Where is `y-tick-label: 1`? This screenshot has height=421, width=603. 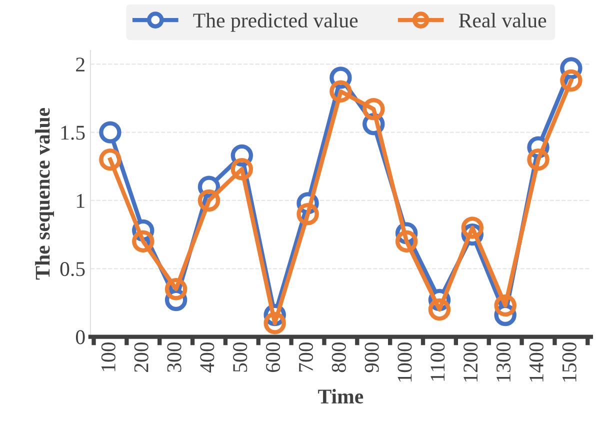 y-tick-label: 1 is located at coordinates (80, 201).